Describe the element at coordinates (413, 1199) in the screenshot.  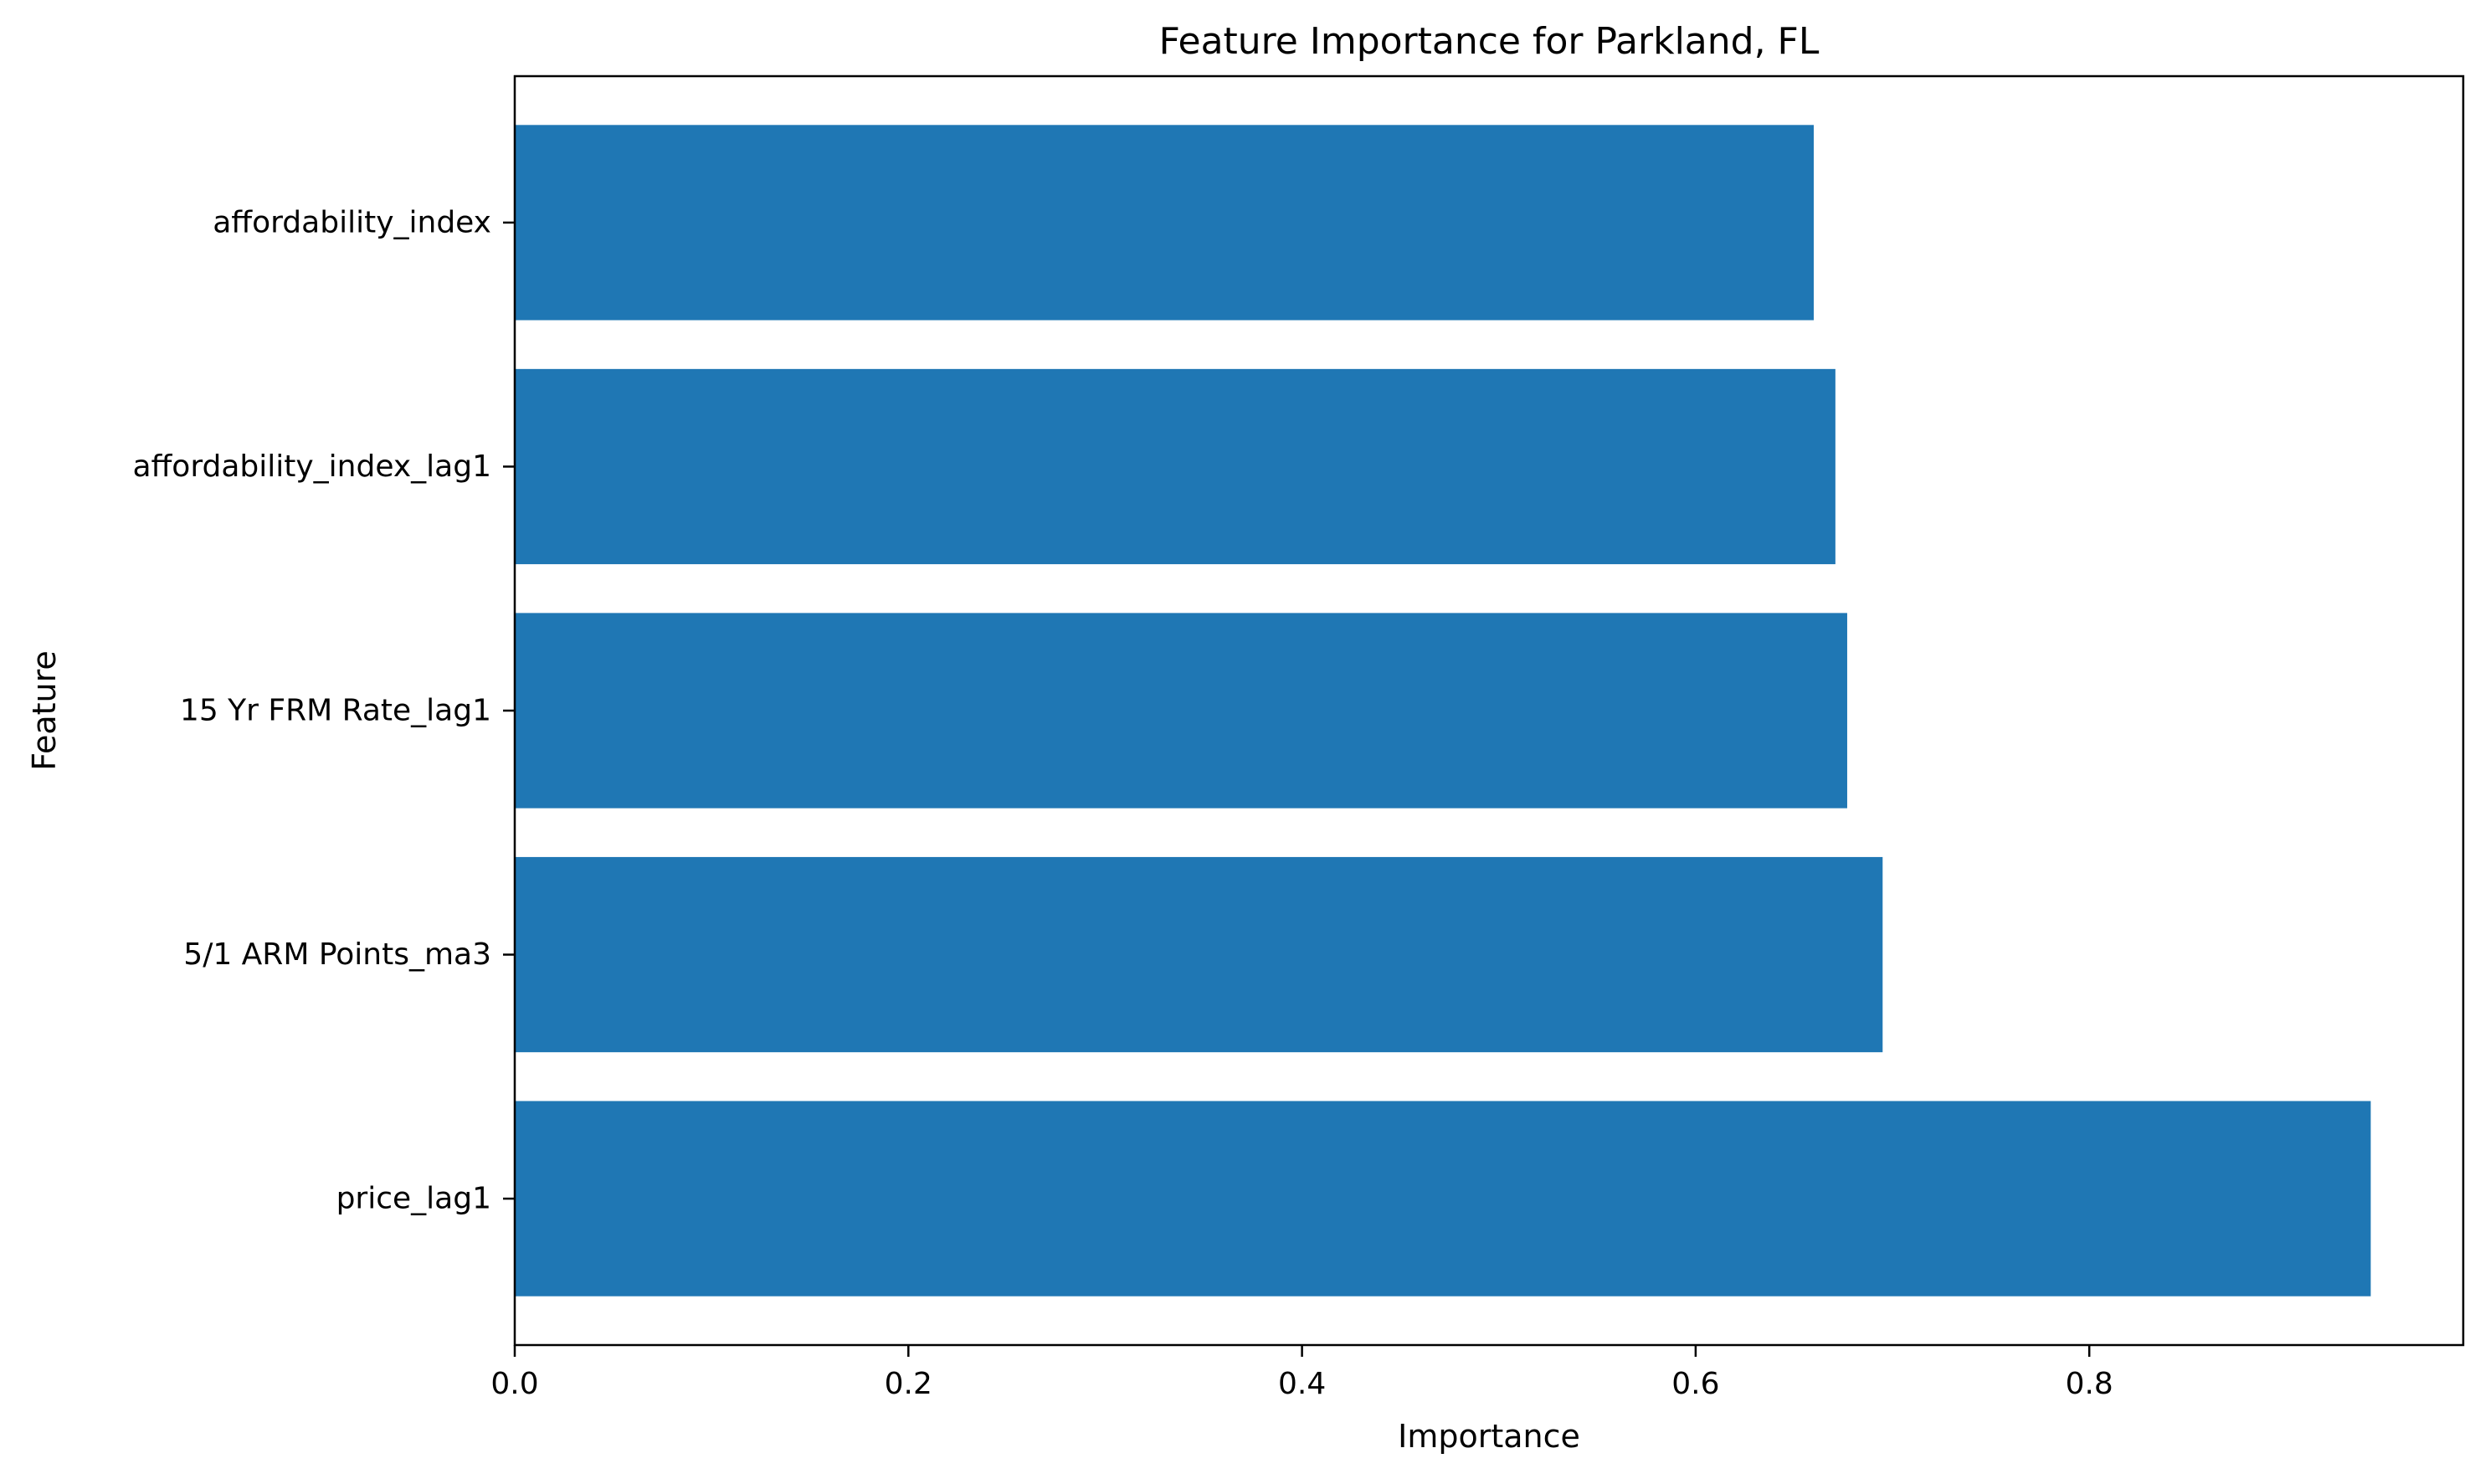
I see `y-tick-label: price_lag1` at that location.